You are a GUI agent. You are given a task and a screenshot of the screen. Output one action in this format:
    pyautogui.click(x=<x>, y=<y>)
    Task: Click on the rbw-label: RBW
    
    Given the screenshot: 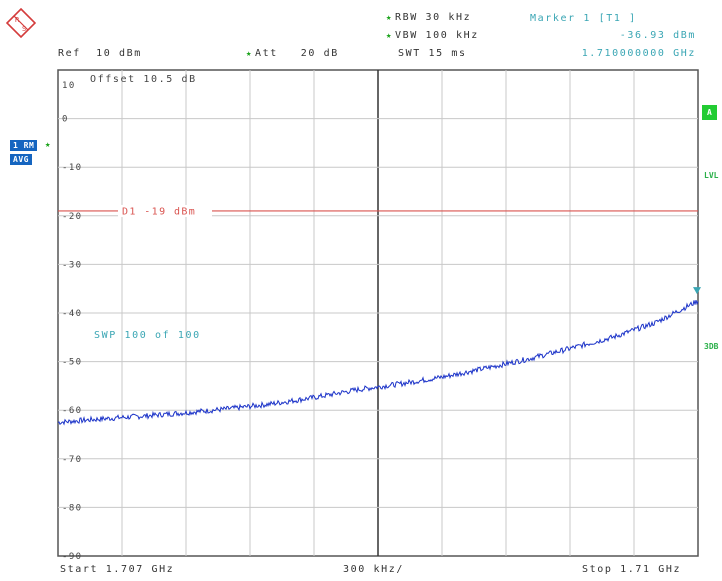 What is the action you would take?
    pyautogui.click(x=406, y=17)
    